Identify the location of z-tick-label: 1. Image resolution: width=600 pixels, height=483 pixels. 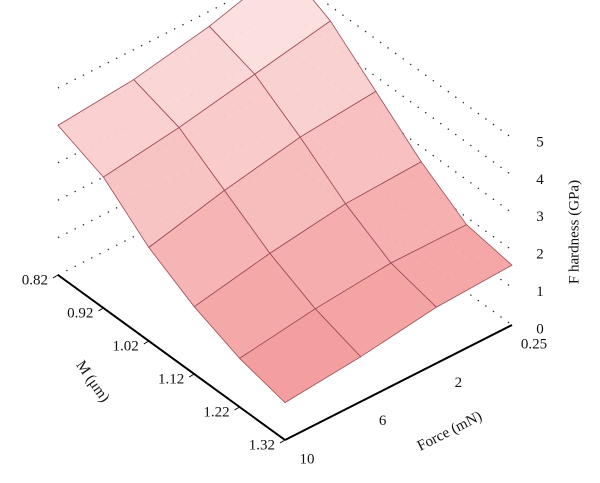
(540, 292).